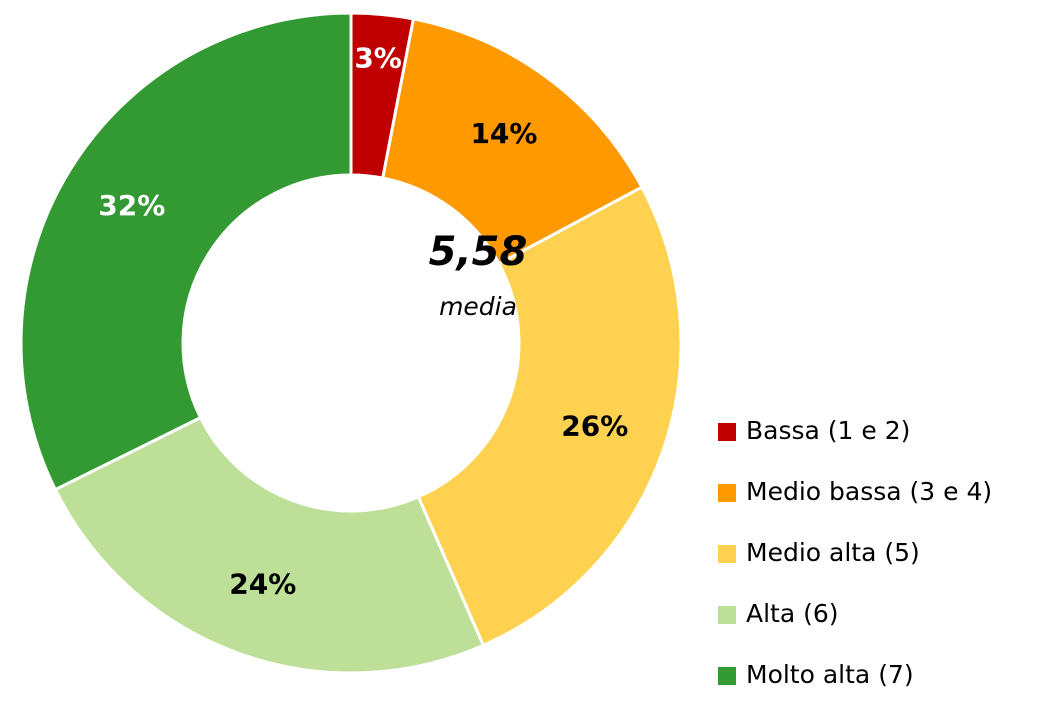 Image resolution: width=1048 pixels, height=701 pixels. Describe the element at coordinates (828, 430) in the screenshot. I see `legend-label: Bassa (1 e 2)` at that location.